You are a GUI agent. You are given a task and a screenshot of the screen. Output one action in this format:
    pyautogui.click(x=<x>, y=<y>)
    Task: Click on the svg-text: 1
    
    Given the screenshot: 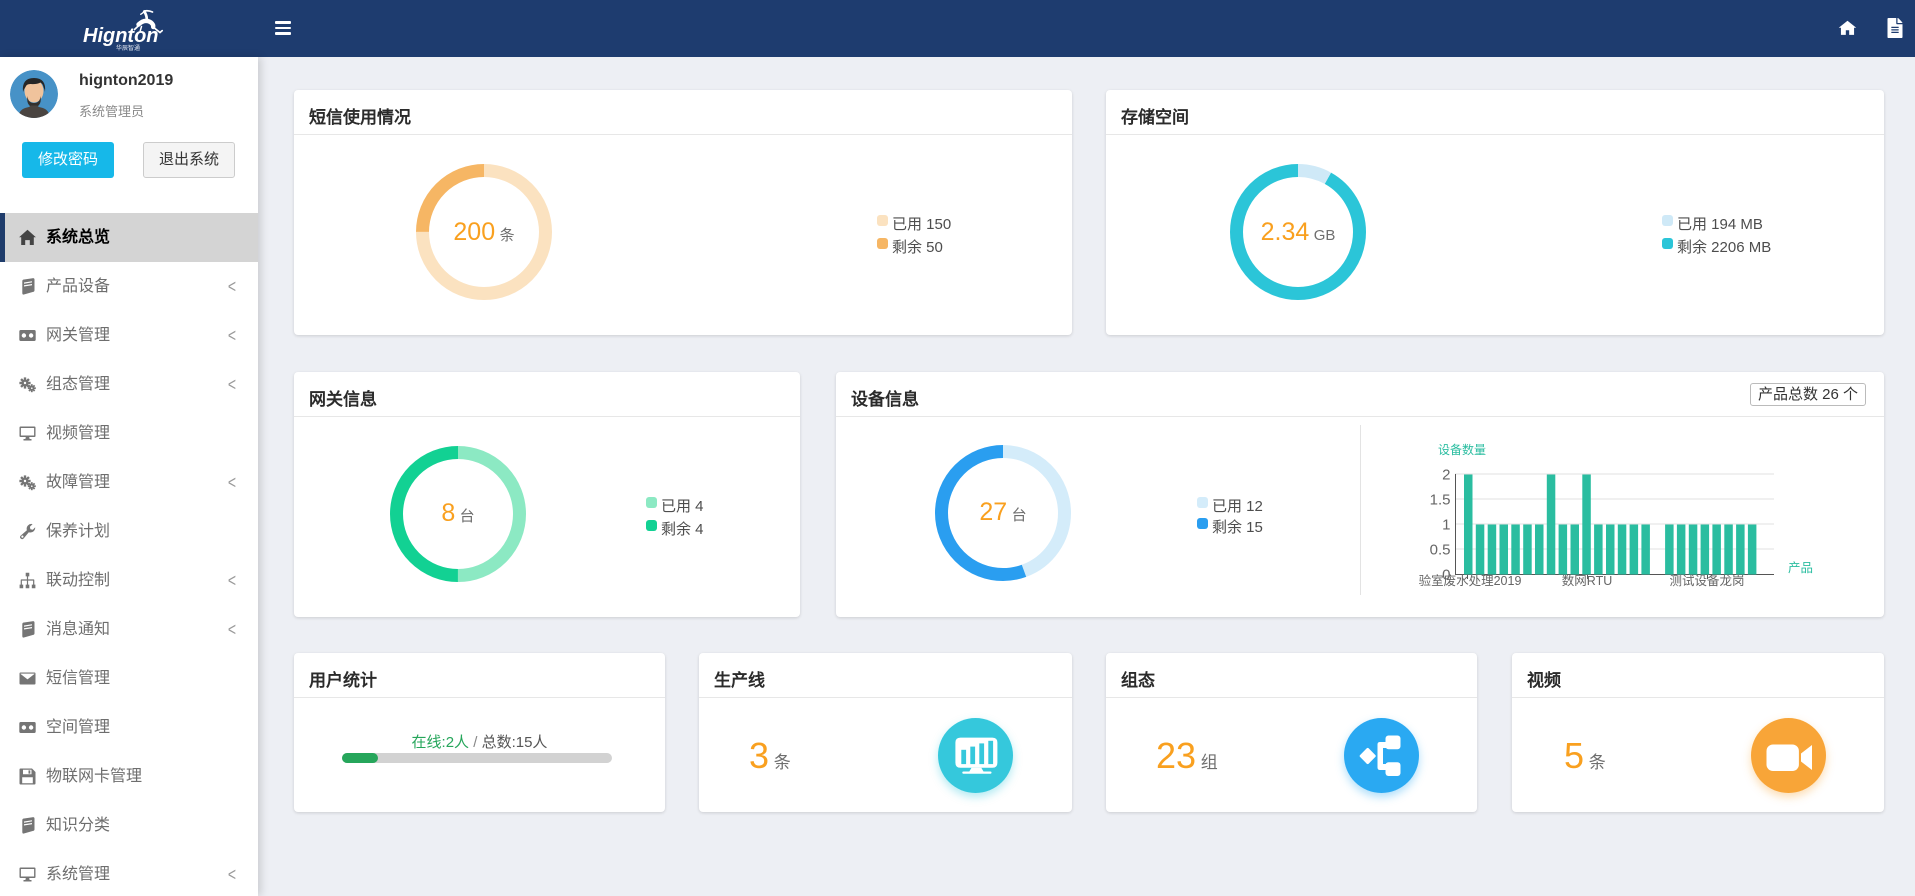 What is the action you would take?
    pyautogui.click(x=1446, y=525)
    